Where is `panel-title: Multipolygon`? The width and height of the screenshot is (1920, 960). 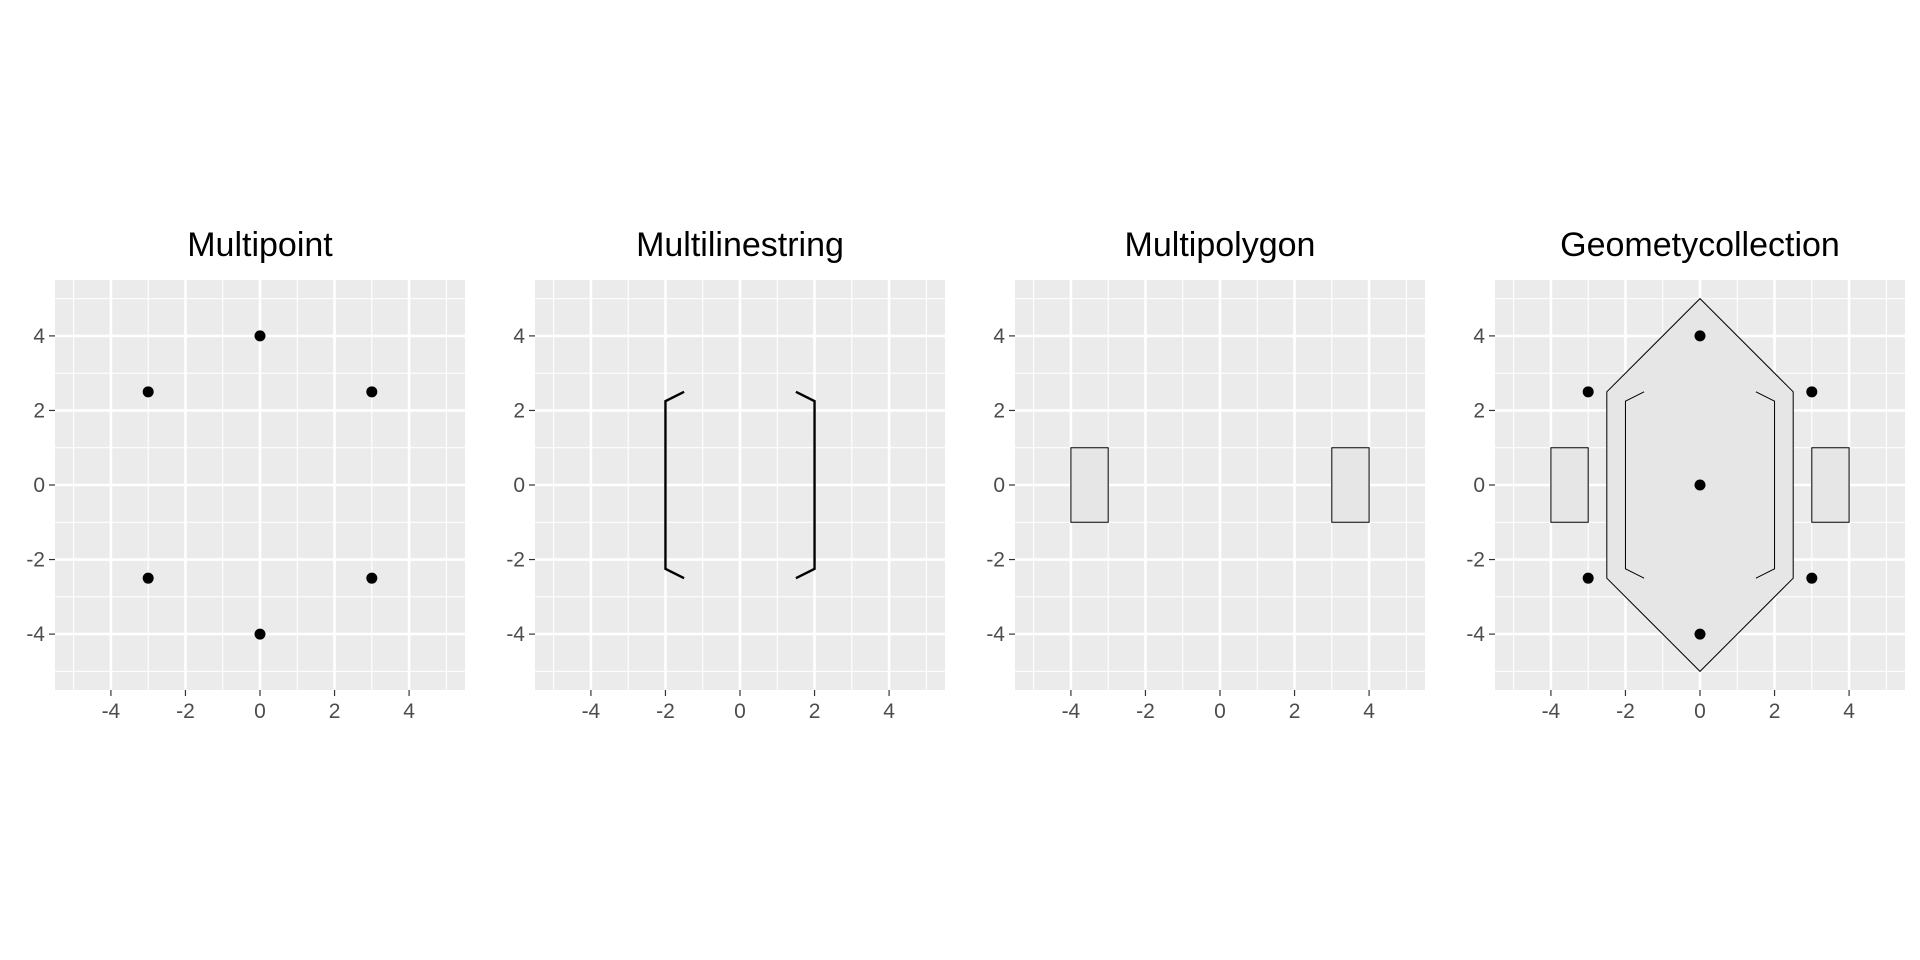
panel-title: Multipolygon is located at coordinates (1220, 245).